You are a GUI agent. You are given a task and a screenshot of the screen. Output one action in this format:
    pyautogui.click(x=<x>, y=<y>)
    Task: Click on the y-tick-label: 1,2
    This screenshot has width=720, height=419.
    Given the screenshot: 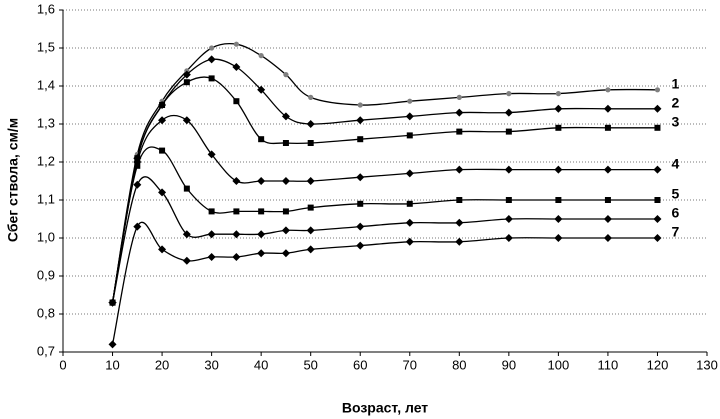 What is the action you would take?
    pyautogui.click(x=46, y=160)
    